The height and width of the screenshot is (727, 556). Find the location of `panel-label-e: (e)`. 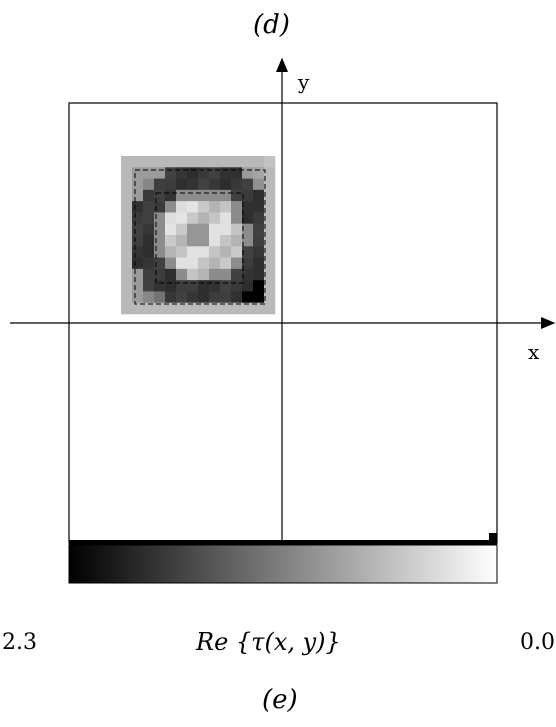

panel-label-e: (e) is located at coordinates (280, 700).